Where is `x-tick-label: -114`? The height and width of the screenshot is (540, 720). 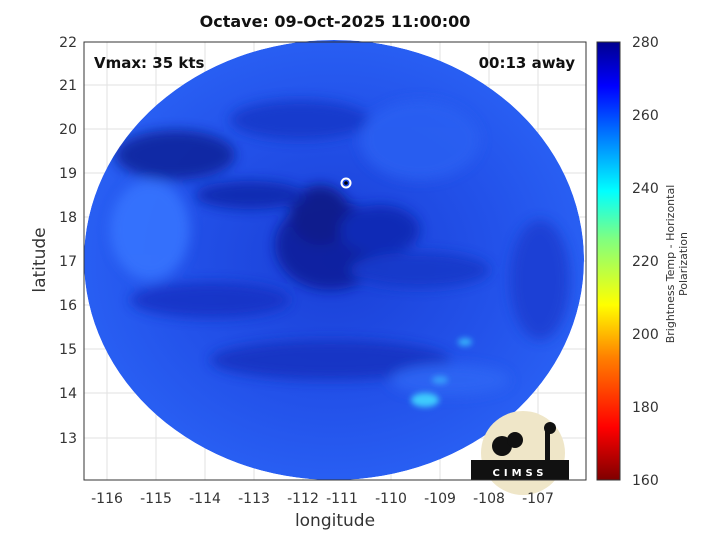
x-tick-label: -114 is located at coordinates (205, 499).